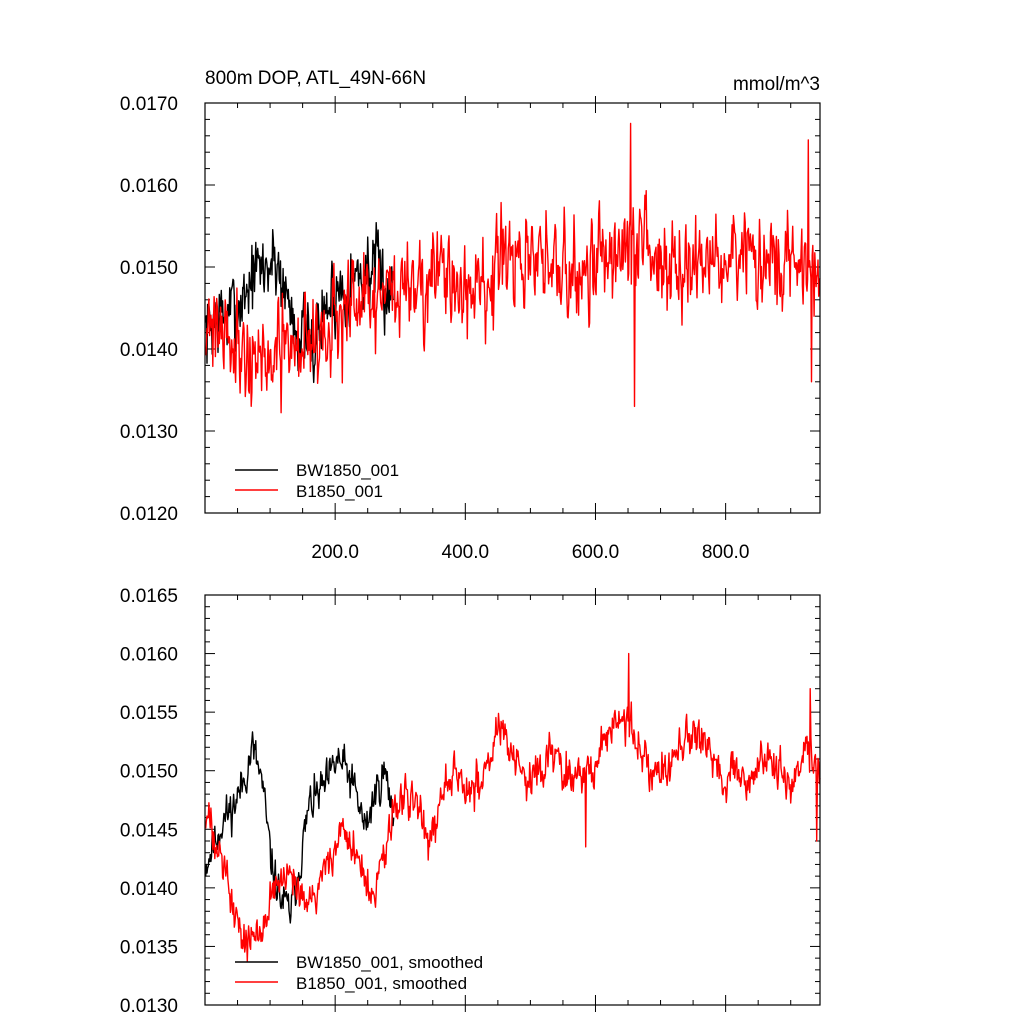 Image resolution: width=1024 pixels, height=1024 pixels. Describe the element at coordinates (315, 78) in the screenshot. I see `top-panel-title: 800m DOP, ATL_49N-66N` at that location.